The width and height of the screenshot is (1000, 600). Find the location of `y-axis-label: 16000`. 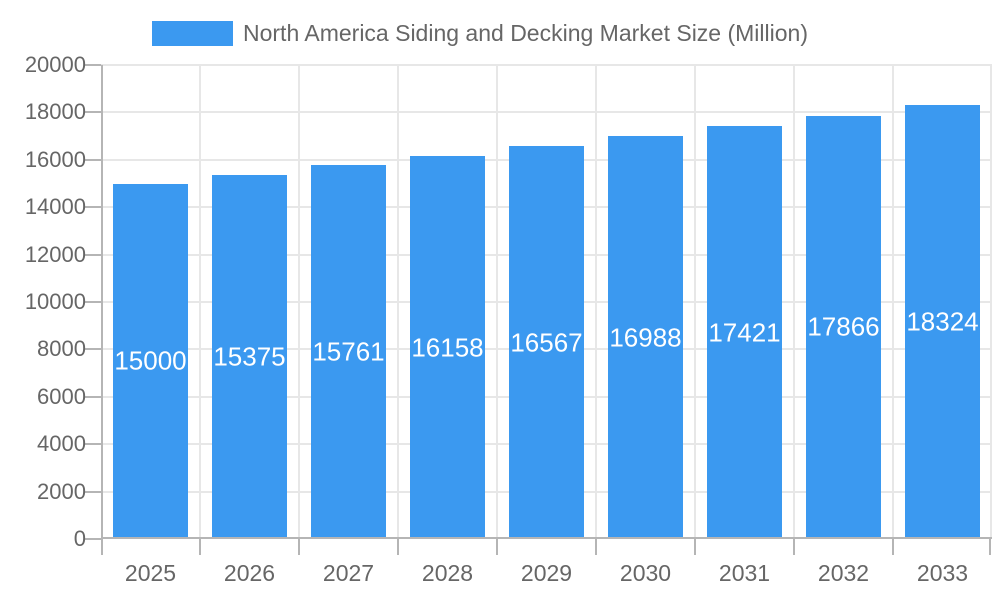

y-axis-label: 16000 is located at coordinates (55, 159).